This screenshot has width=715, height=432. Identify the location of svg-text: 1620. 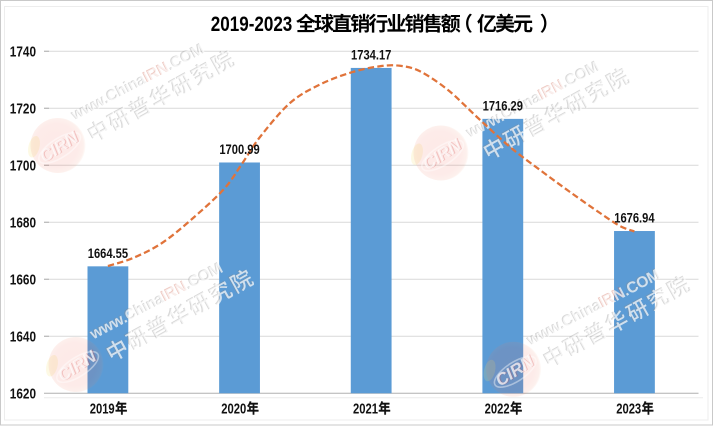
(23, 394).